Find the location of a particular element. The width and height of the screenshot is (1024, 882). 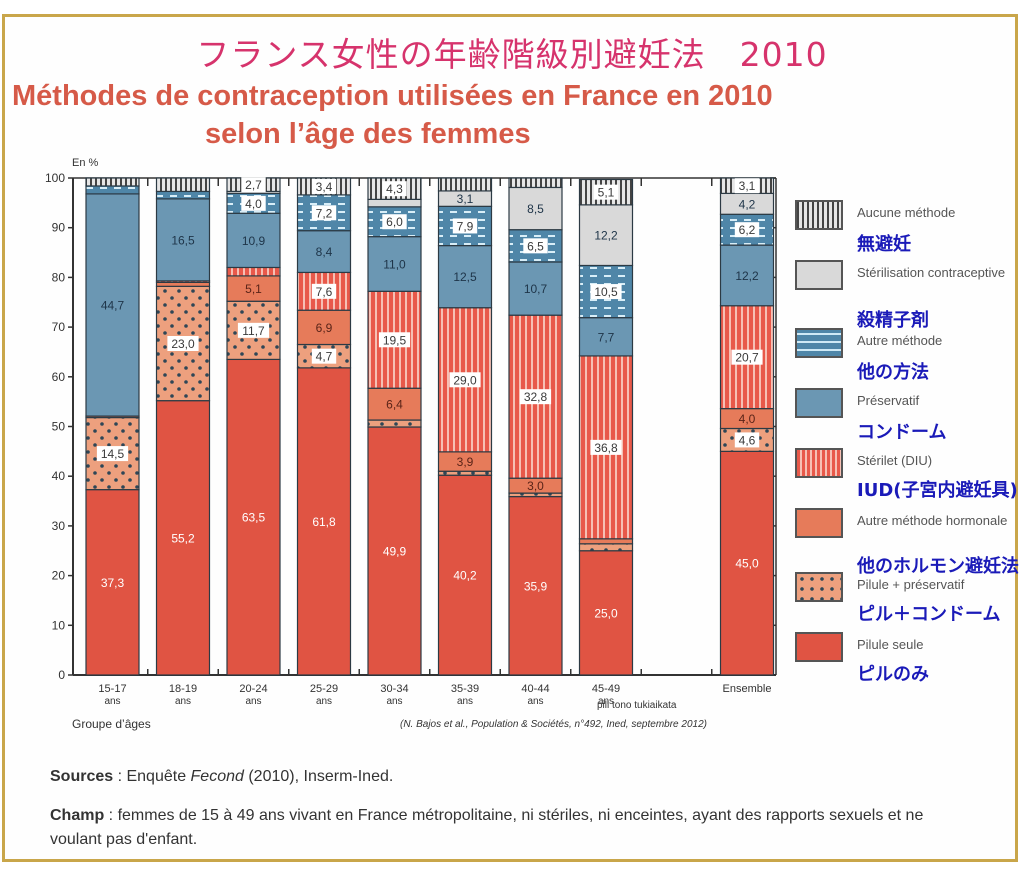

legend-label-jp: 無避妊 is located at coordinates (884, 244).